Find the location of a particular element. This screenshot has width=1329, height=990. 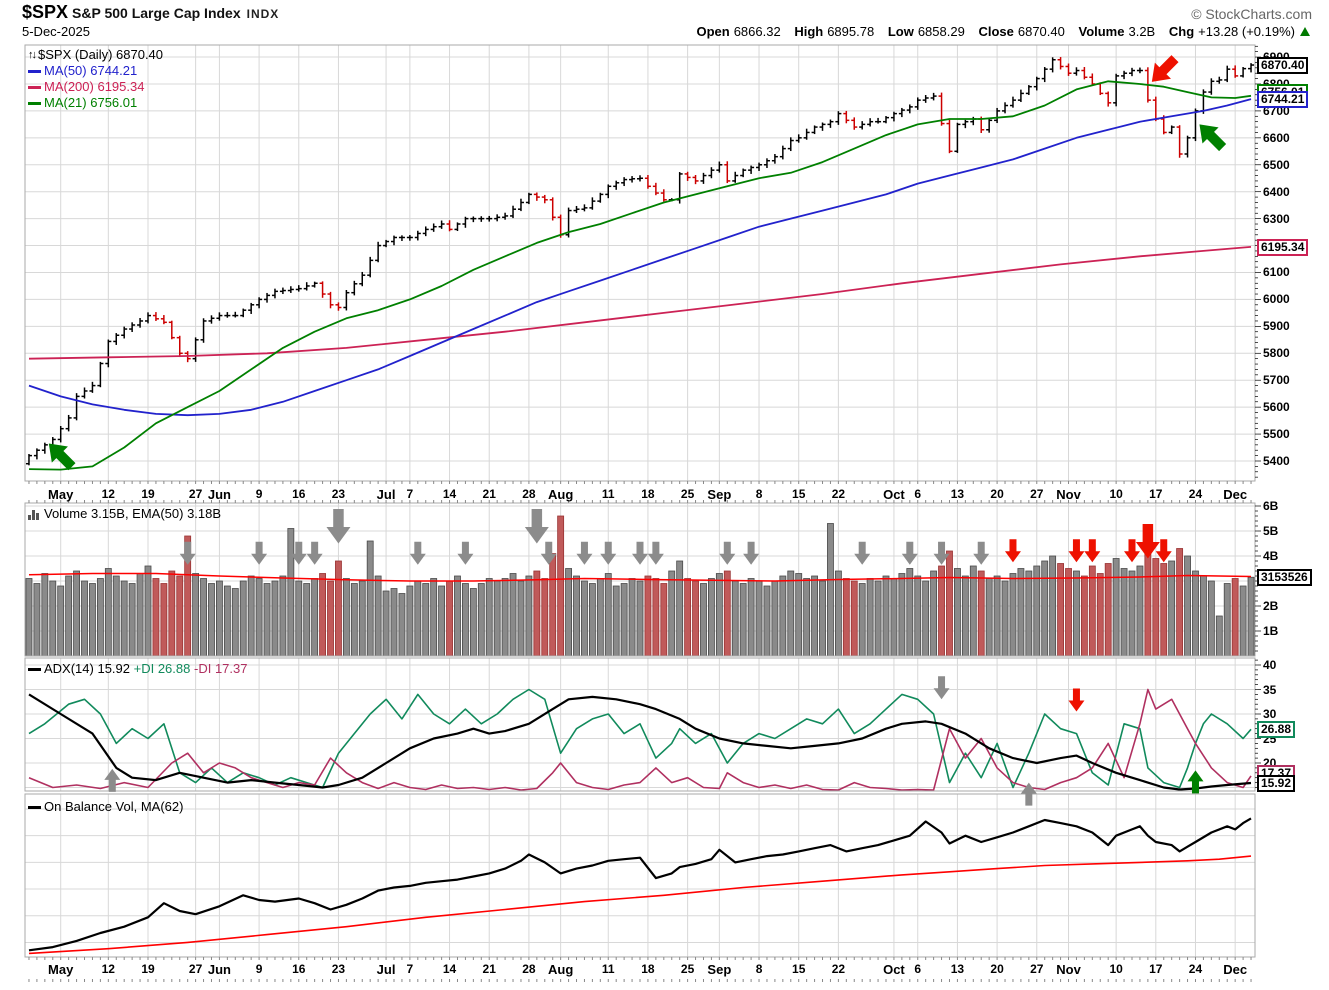

price-axis-label: 5900 is located at coordinates (1276, 326).